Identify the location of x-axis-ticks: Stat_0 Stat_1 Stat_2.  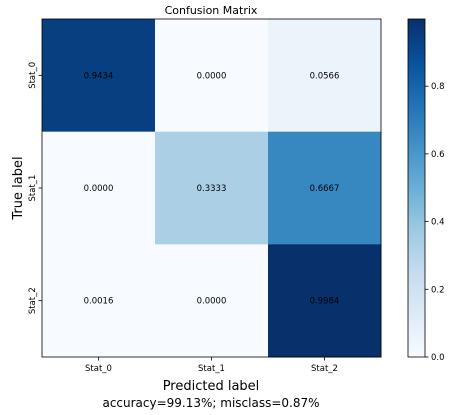
(211, 365).